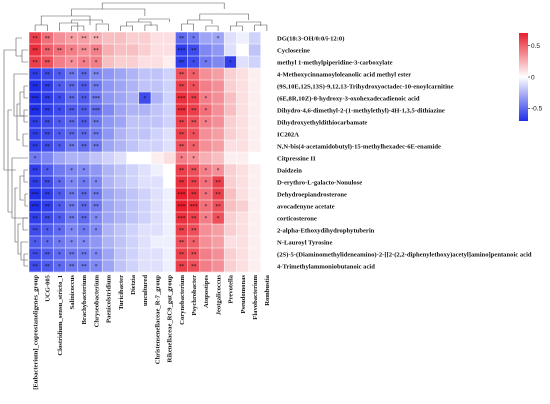 The image size is (550, 404). What do you see at coordinates (35, 332) in the screenshot?
I see `column-label: [Eubacterium]_coprostanoligenes_group` at bounding box center [35, 332].